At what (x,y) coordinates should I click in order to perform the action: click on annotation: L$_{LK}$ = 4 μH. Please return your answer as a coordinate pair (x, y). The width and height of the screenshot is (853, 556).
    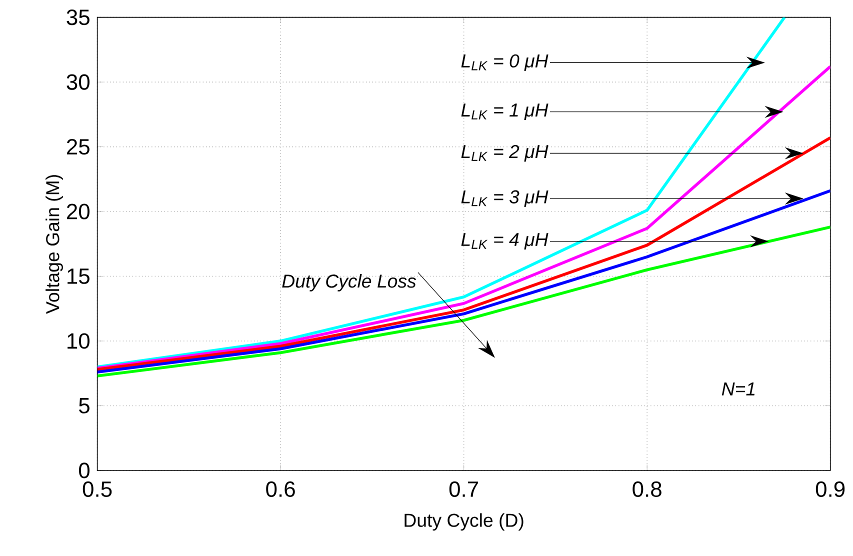
    Looking at the image, I should click on (504, 241).